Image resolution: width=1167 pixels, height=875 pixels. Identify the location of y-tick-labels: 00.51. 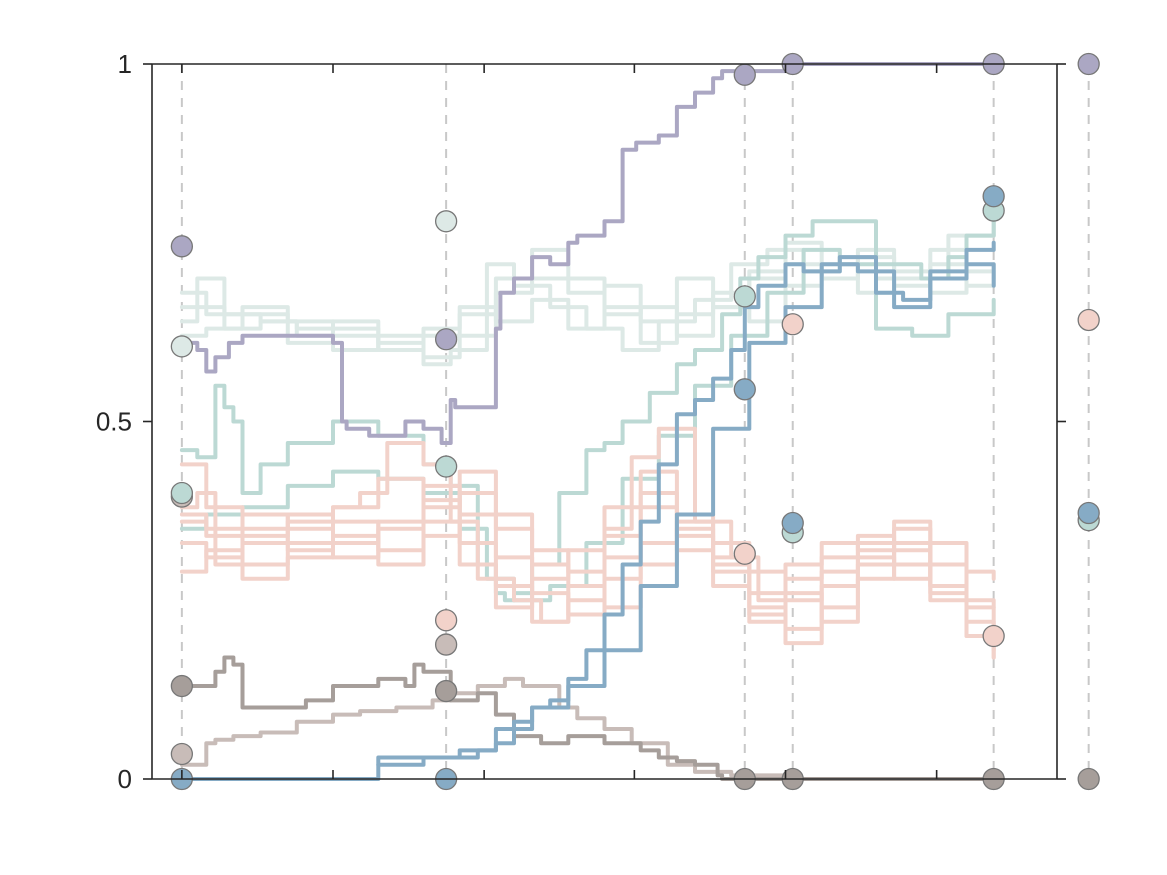
(114, 421).